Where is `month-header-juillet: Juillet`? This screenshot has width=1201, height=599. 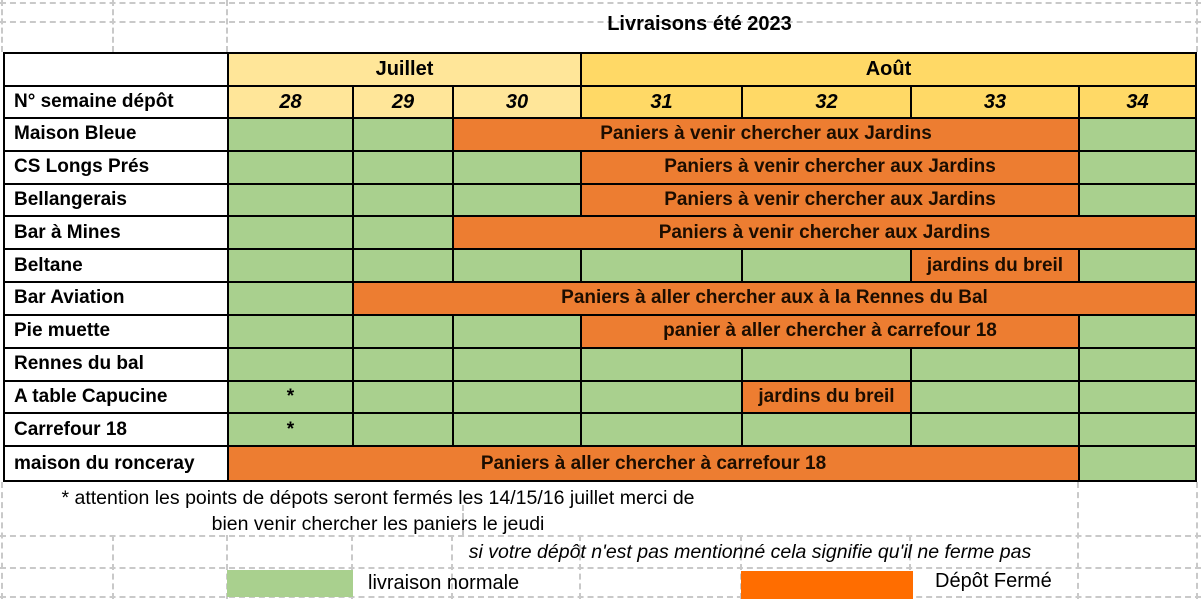
month-header-juillet: Juillet is located at coordinates (405, 70).